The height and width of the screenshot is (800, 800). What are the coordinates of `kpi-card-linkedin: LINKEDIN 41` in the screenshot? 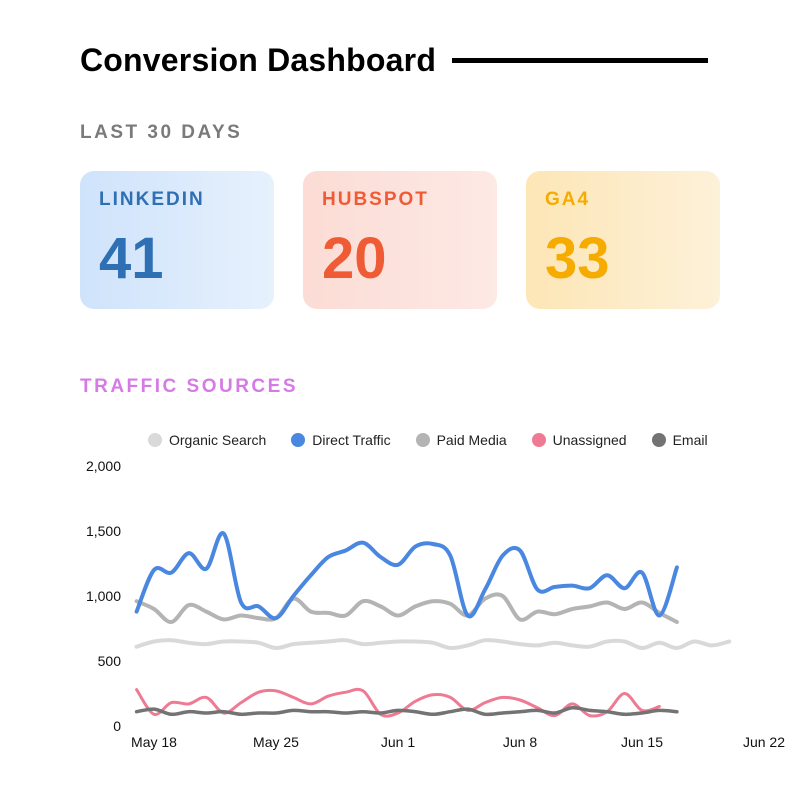 It's located at (177, 240).